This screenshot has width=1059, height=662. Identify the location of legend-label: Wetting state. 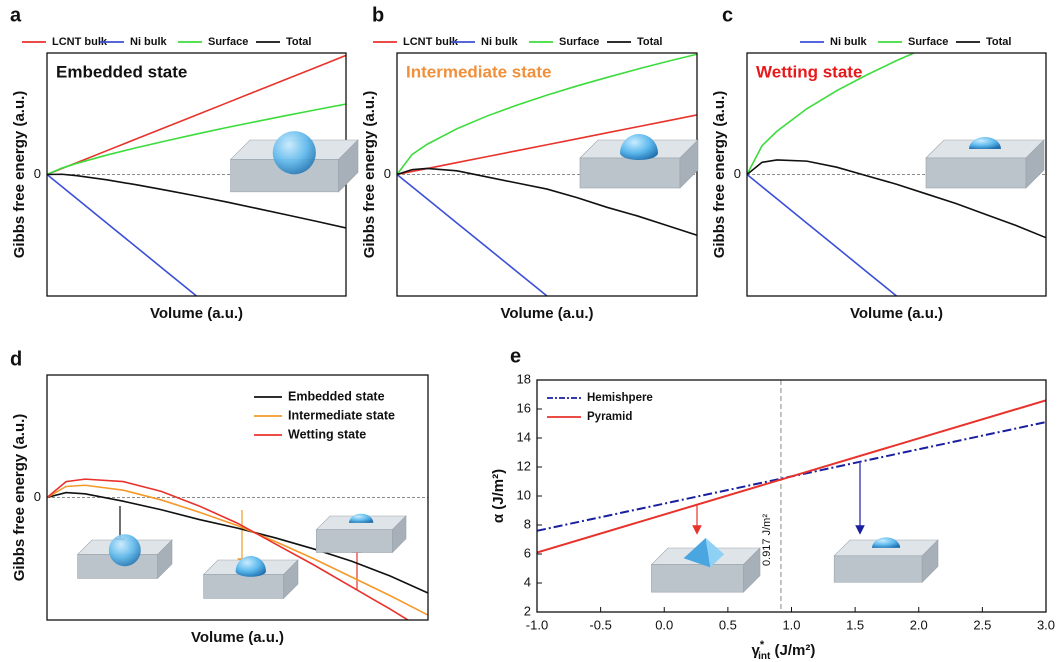
(327, 434).